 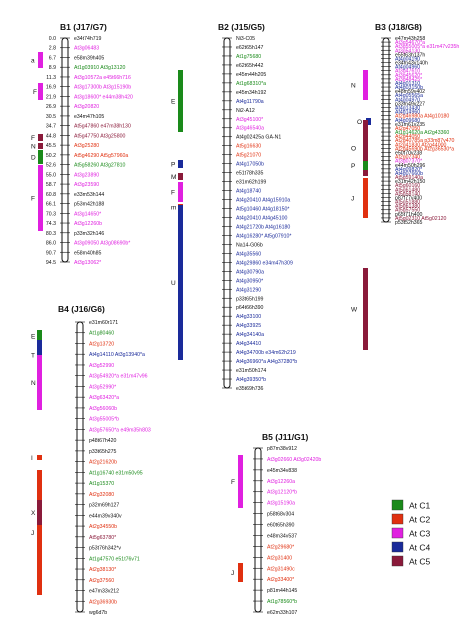 What do you see at coordinates (407, 51) in the screenshot?
I see `marker-label: At3g54130` at bounding box center [407, 51].